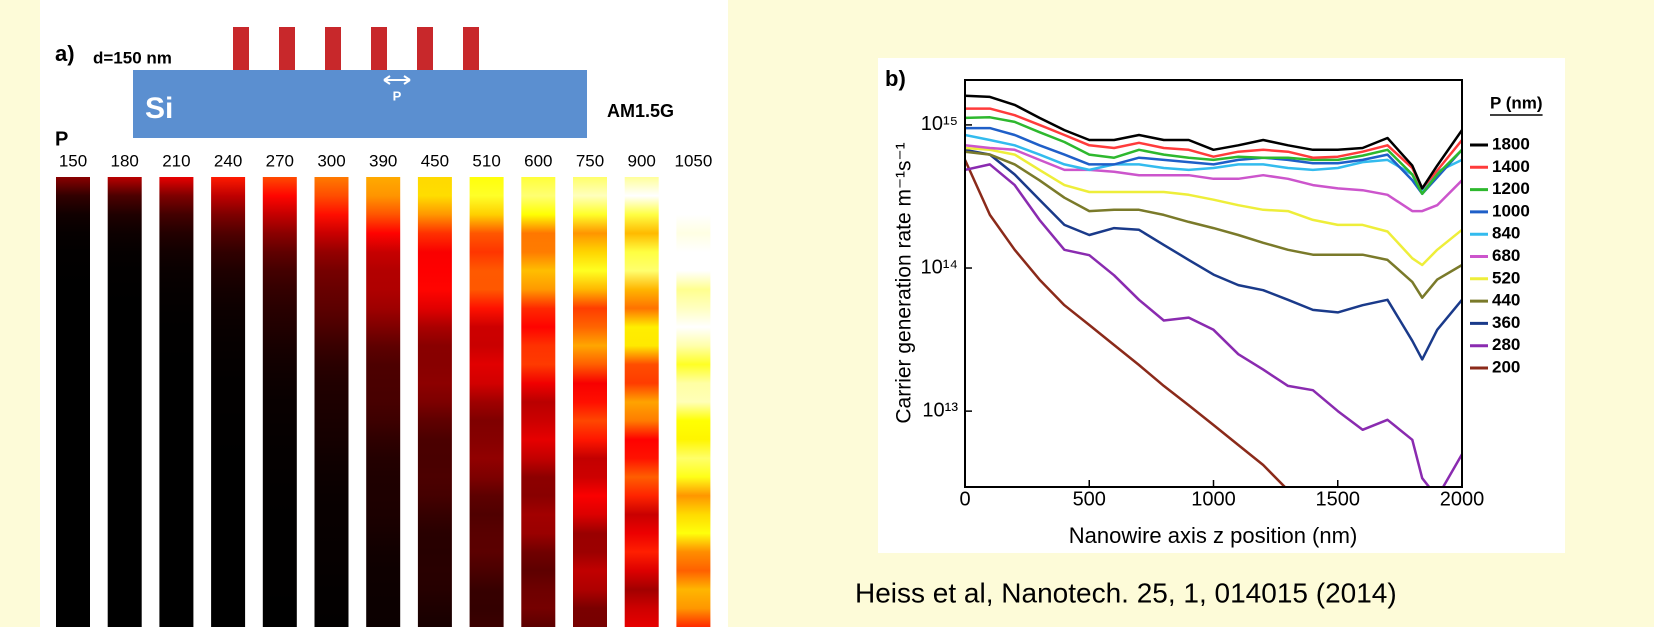  Describe the element at coordinates (1462, 499) in the screenshot. I see `x-tick-label: 2000` at that location.